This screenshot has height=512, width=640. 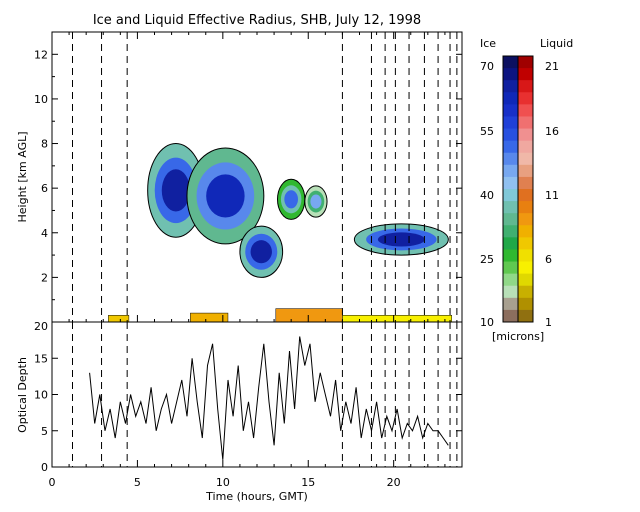 What do you see at coordinates (52, 482) in the screenshot?
I see `time-tick-label-0: 0` at bounding box center [52, 482].